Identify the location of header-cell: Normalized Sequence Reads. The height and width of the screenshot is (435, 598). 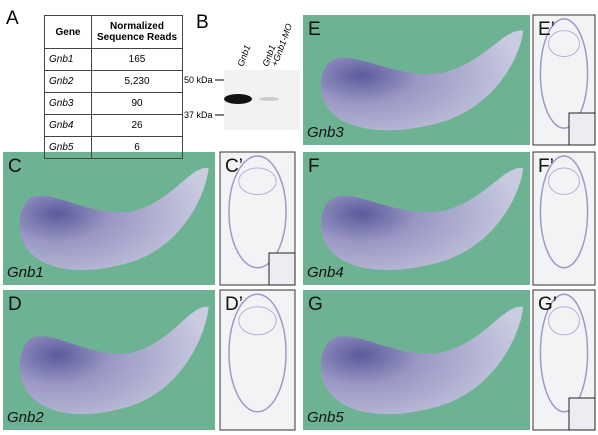
(137, 32).